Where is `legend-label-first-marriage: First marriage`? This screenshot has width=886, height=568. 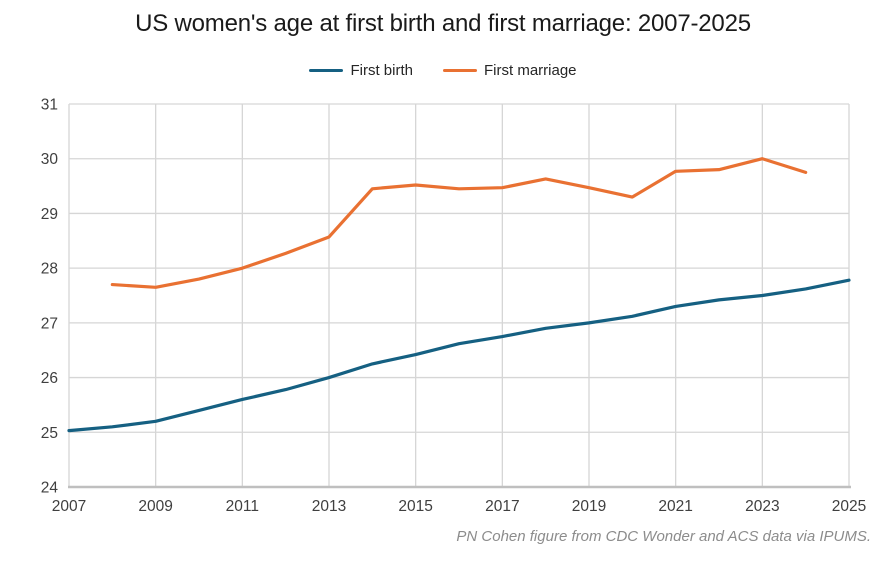
legend-label-first-marriage: First marriage is located at coordinates (530, 70).